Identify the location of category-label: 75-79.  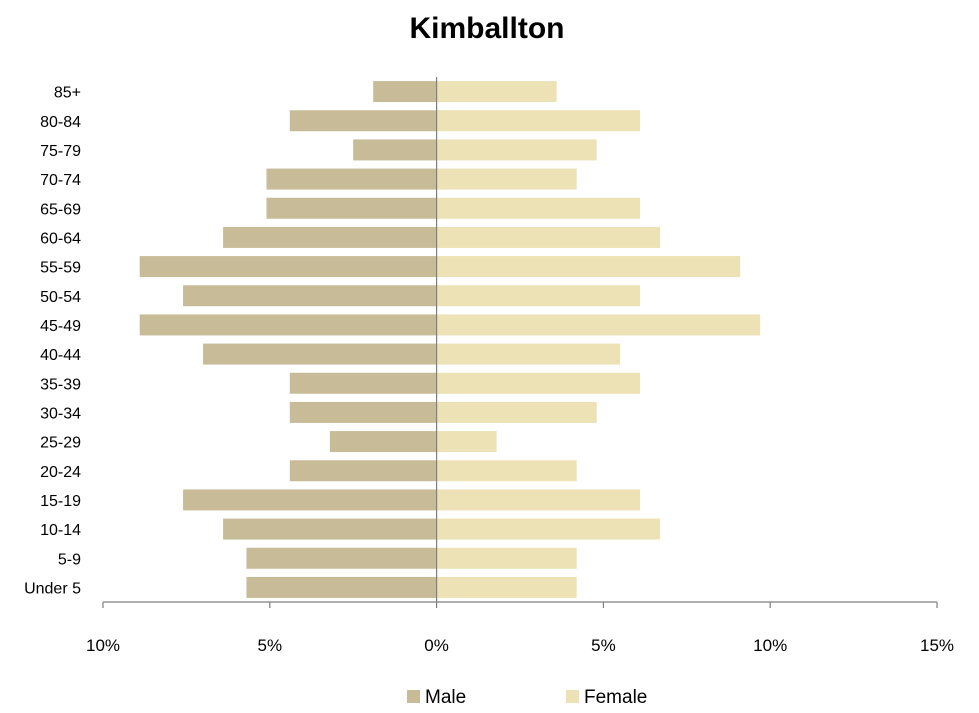
(60, 151).